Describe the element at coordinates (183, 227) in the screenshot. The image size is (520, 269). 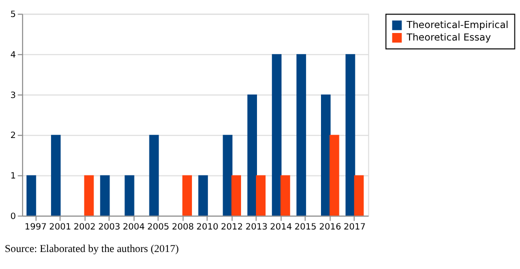
I see `x-tick-label: 2008` at that location.